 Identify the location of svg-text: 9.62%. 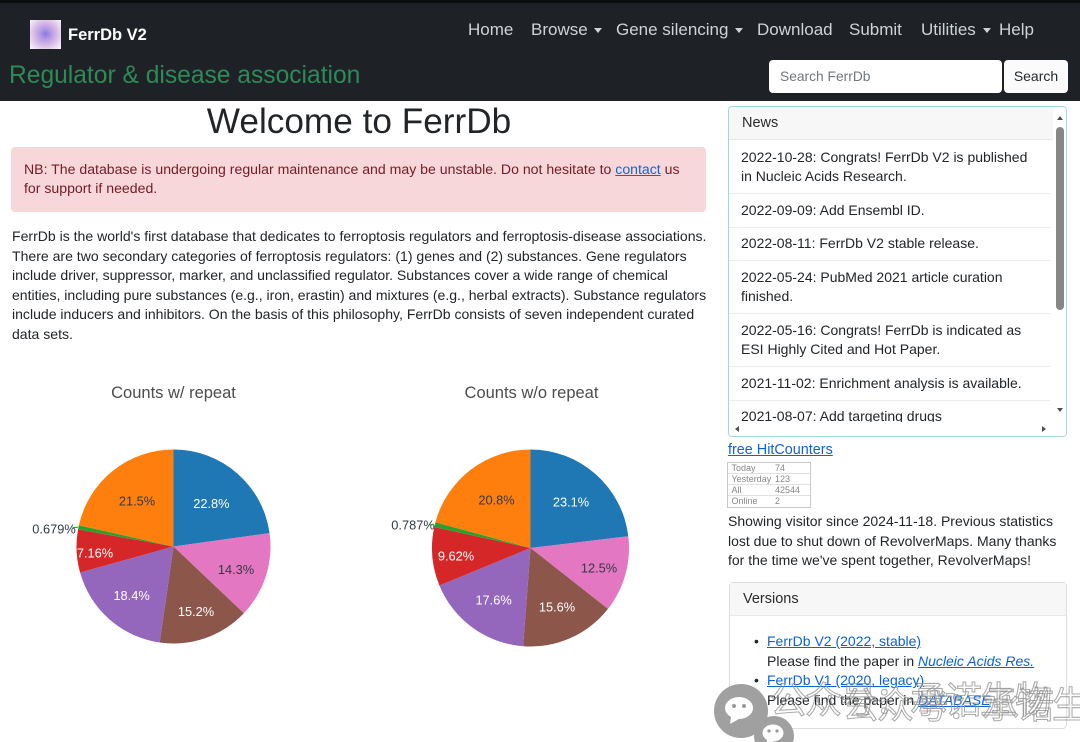
(456, 556).